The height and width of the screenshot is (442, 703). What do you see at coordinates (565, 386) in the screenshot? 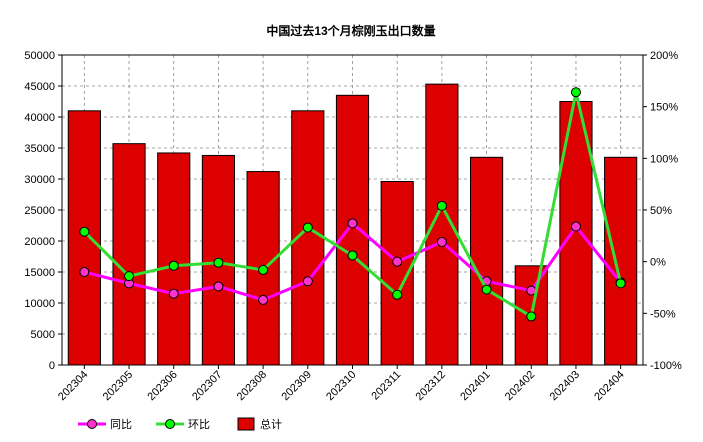
I see `x-tick-label: 202403` at bounding box center [565, 386].